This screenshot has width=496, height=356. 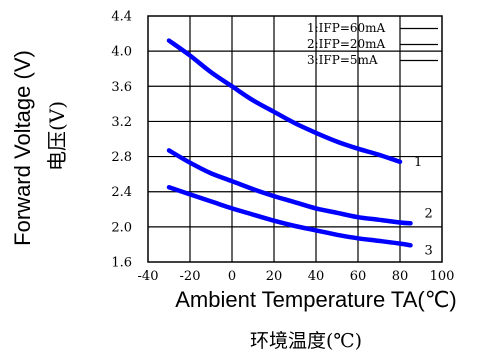 What do you see at coordinates (274, 276) in the screenshot?
I see `x-tick-label: 20` at bounding box center [274, 276].